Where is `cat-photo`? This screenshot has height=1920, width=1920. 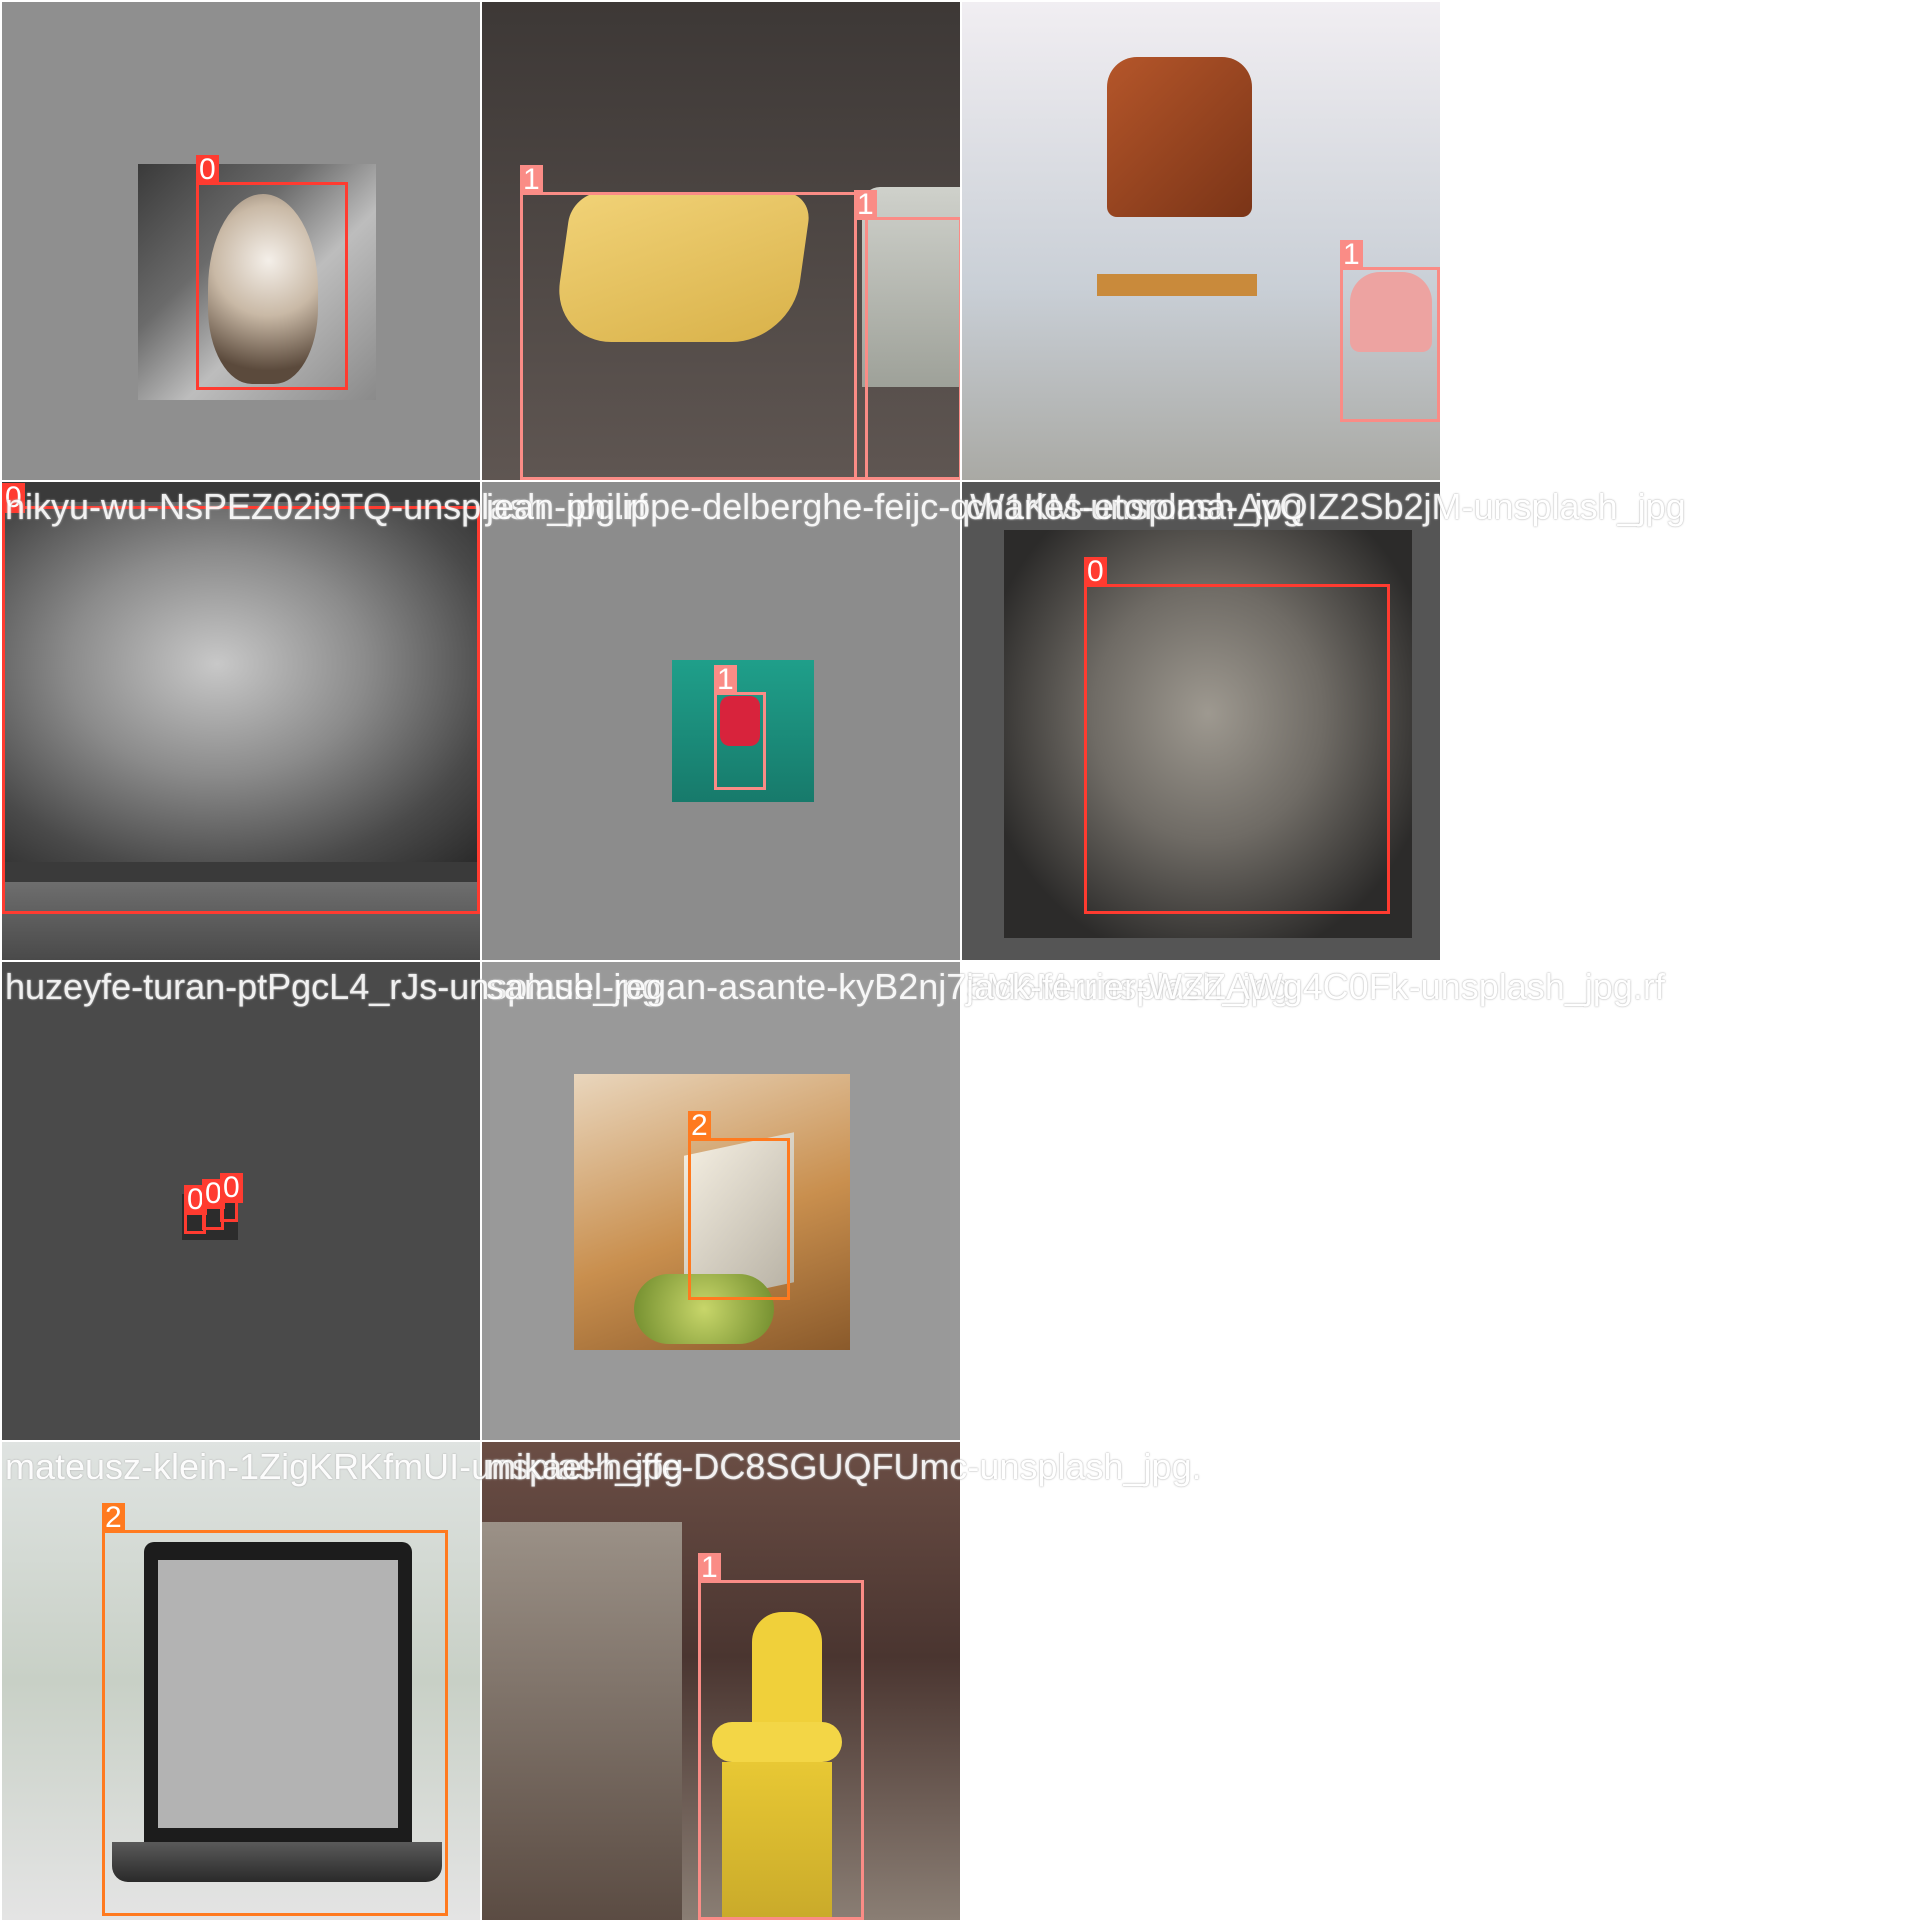
cat-photo is located at coordinates (257, 282).